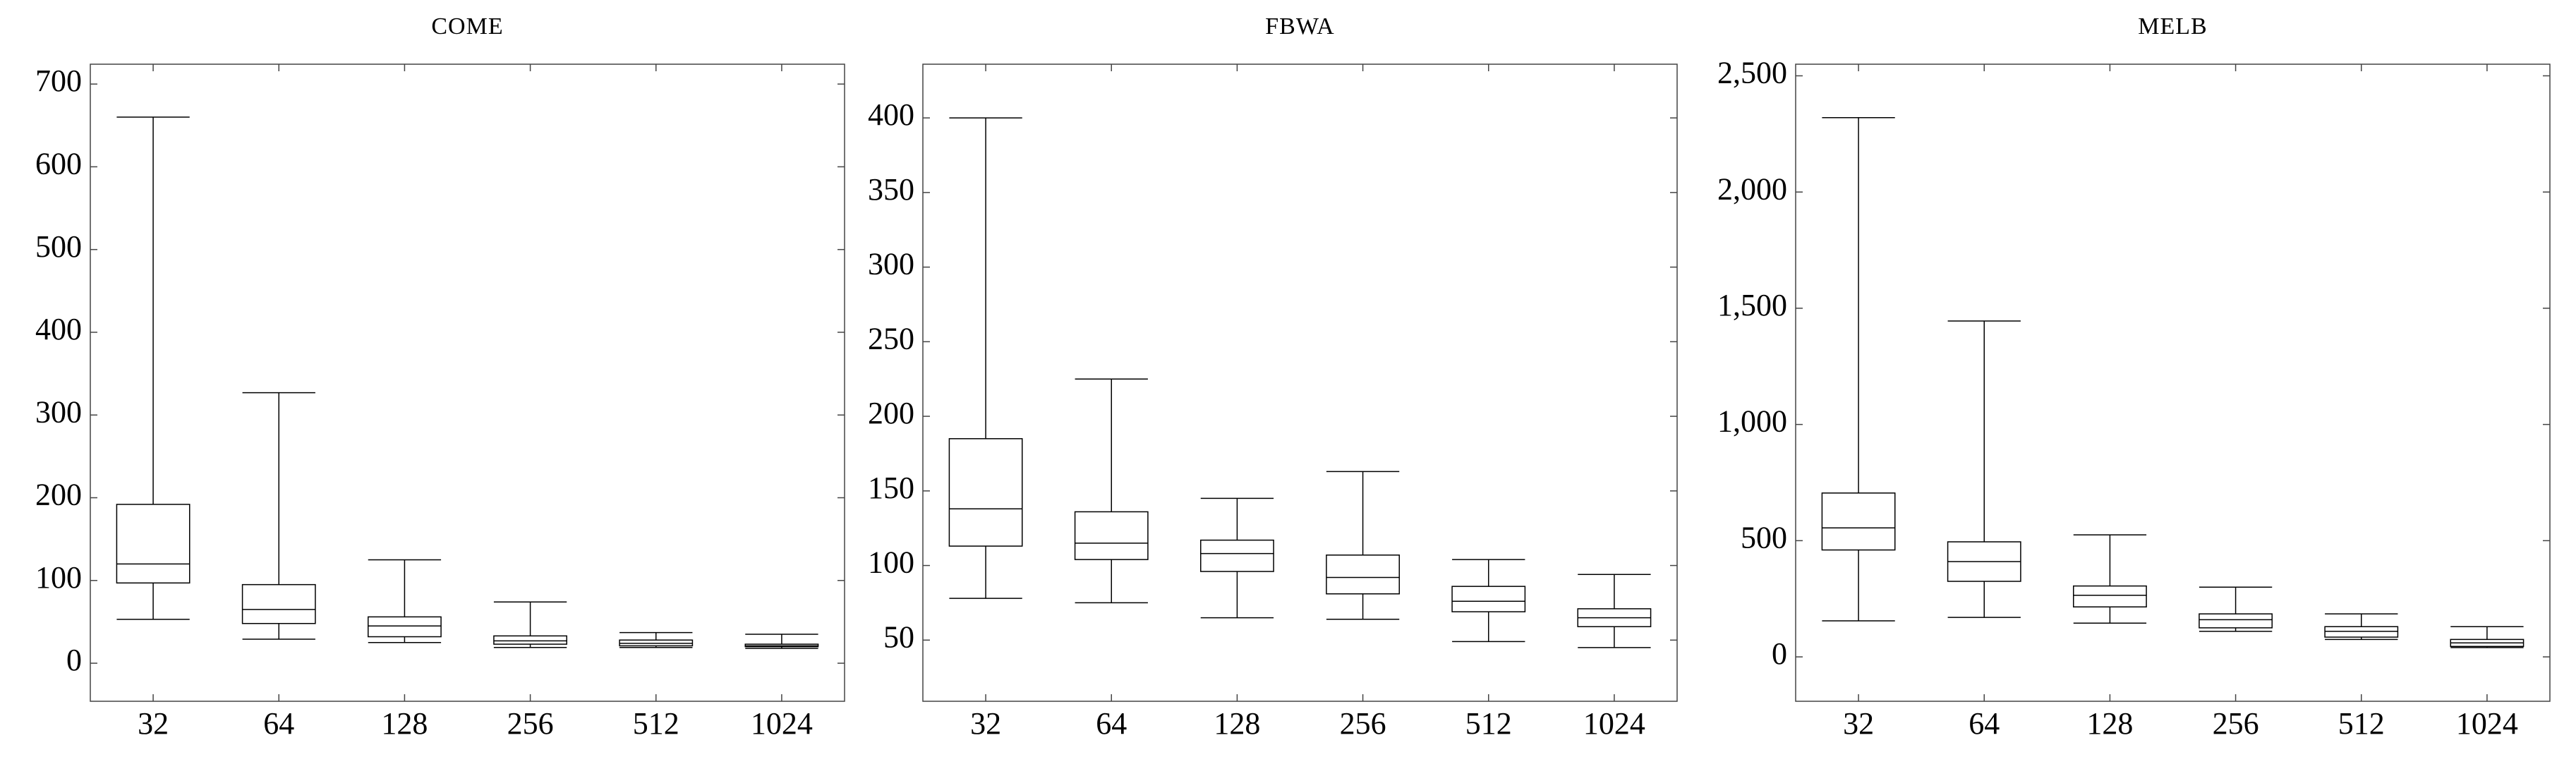 Image resolution: width=2576 pixels, height=769 pixels. Describe the element at coordinates (2173, 26) in the screenshot. I see `chart-title: MELB` at that location.